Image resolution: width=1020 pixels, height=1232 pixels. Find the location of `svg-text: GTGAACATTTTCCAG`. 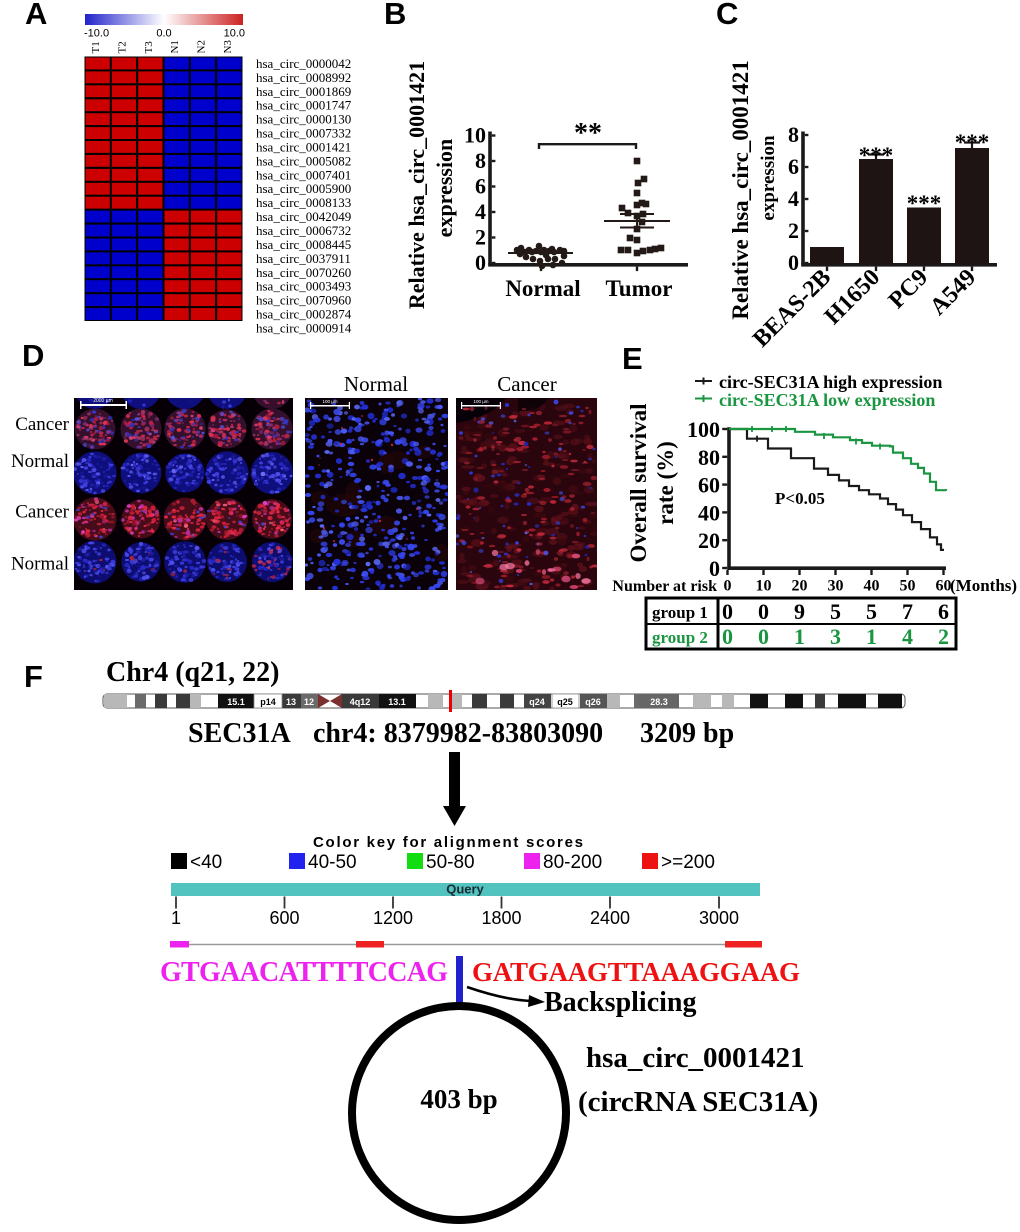

svg-text: GTGAACATTTTCCAG is located at coordinates (304, 972).